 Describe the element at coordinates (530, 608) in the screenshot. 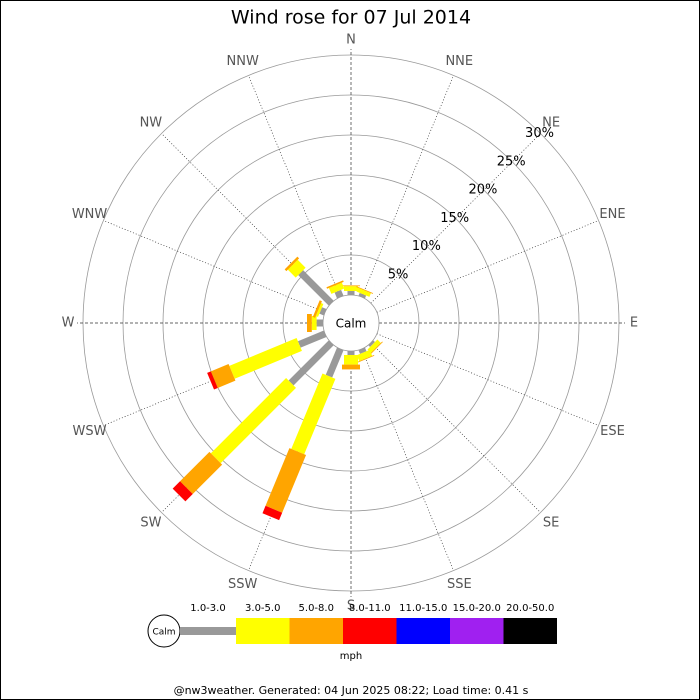

I see `legend-label: 20.0-50.0` at that location.